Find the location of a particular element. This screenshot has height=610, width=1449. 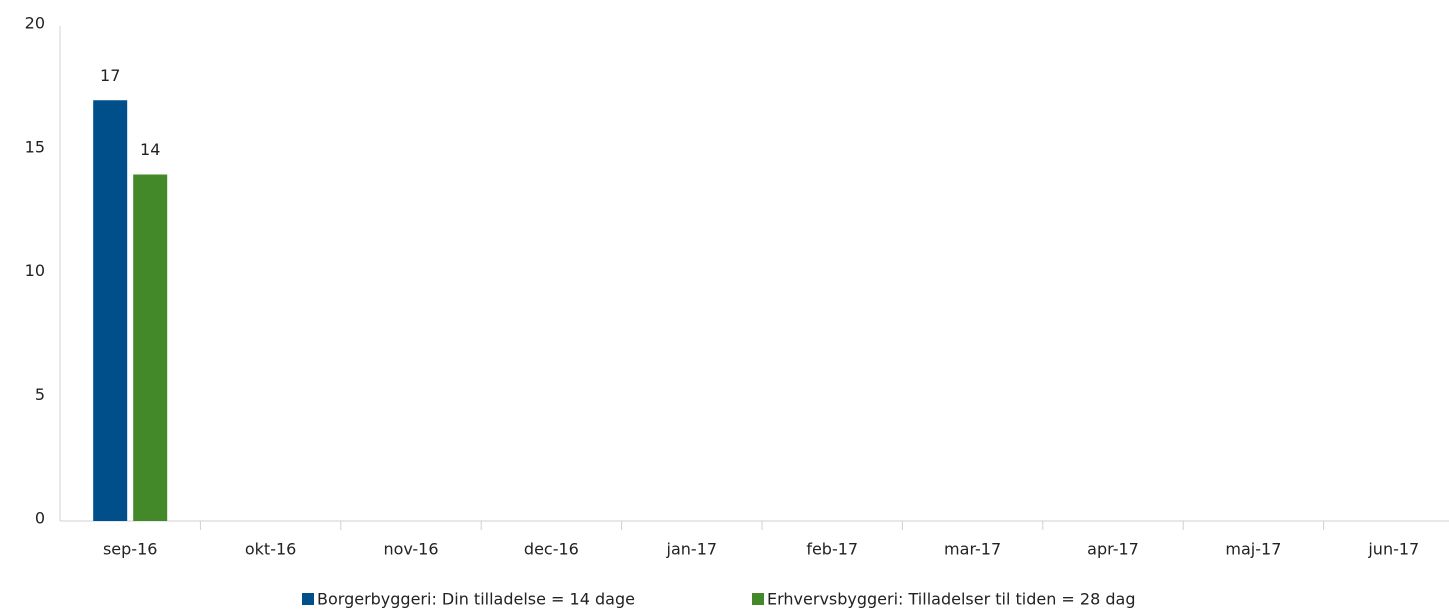

x-tick-label: feb-17 is located at coordinates (832, 549).